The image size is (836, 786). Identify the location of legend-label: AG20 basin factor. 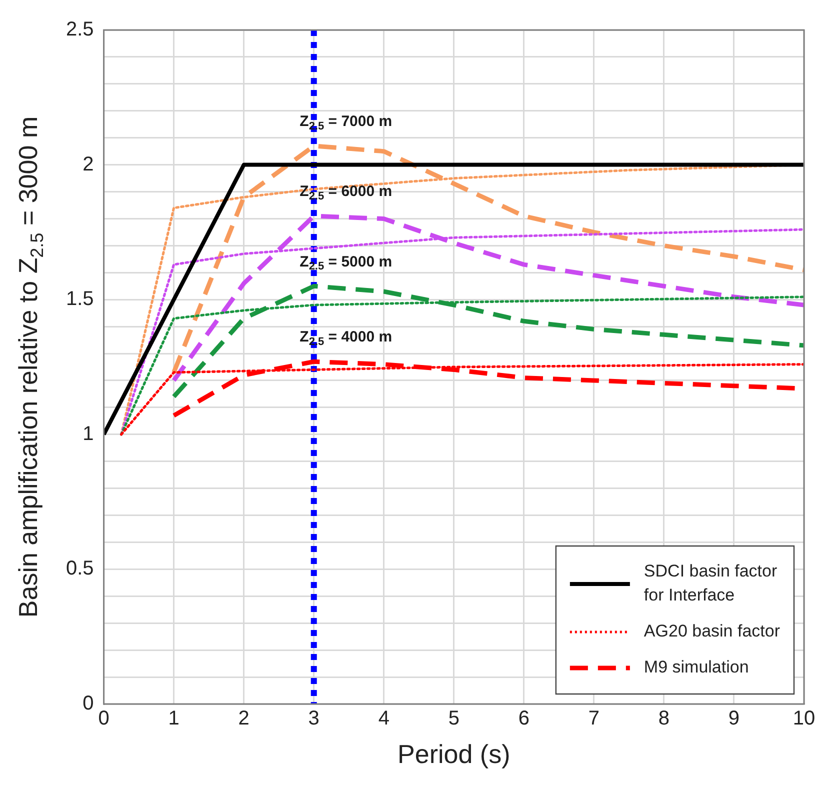
(712, 631).